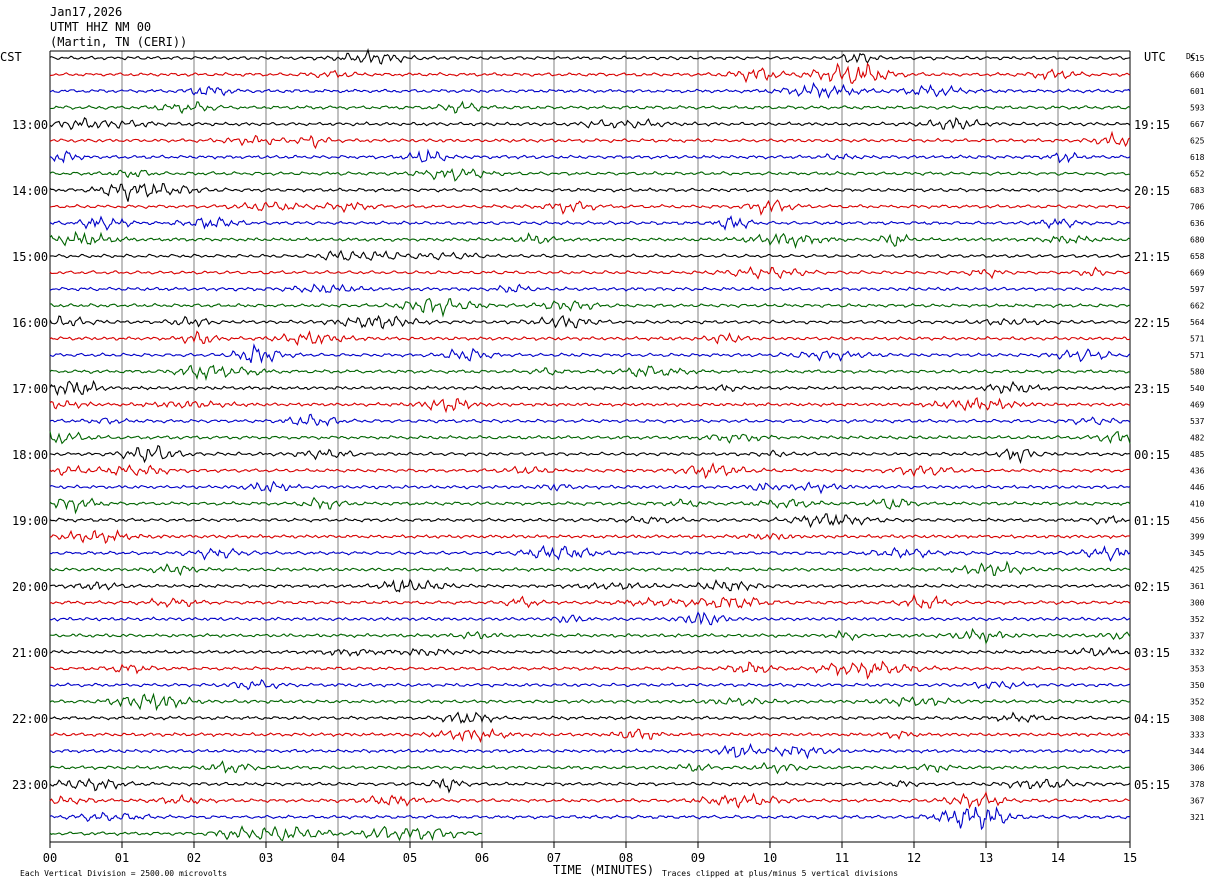 The height and width of the screenshot is (886, 1210). Describe the element at coordinates (1155, 57) in the screenshot. I see `right-timezone-label: UTC` at that location.